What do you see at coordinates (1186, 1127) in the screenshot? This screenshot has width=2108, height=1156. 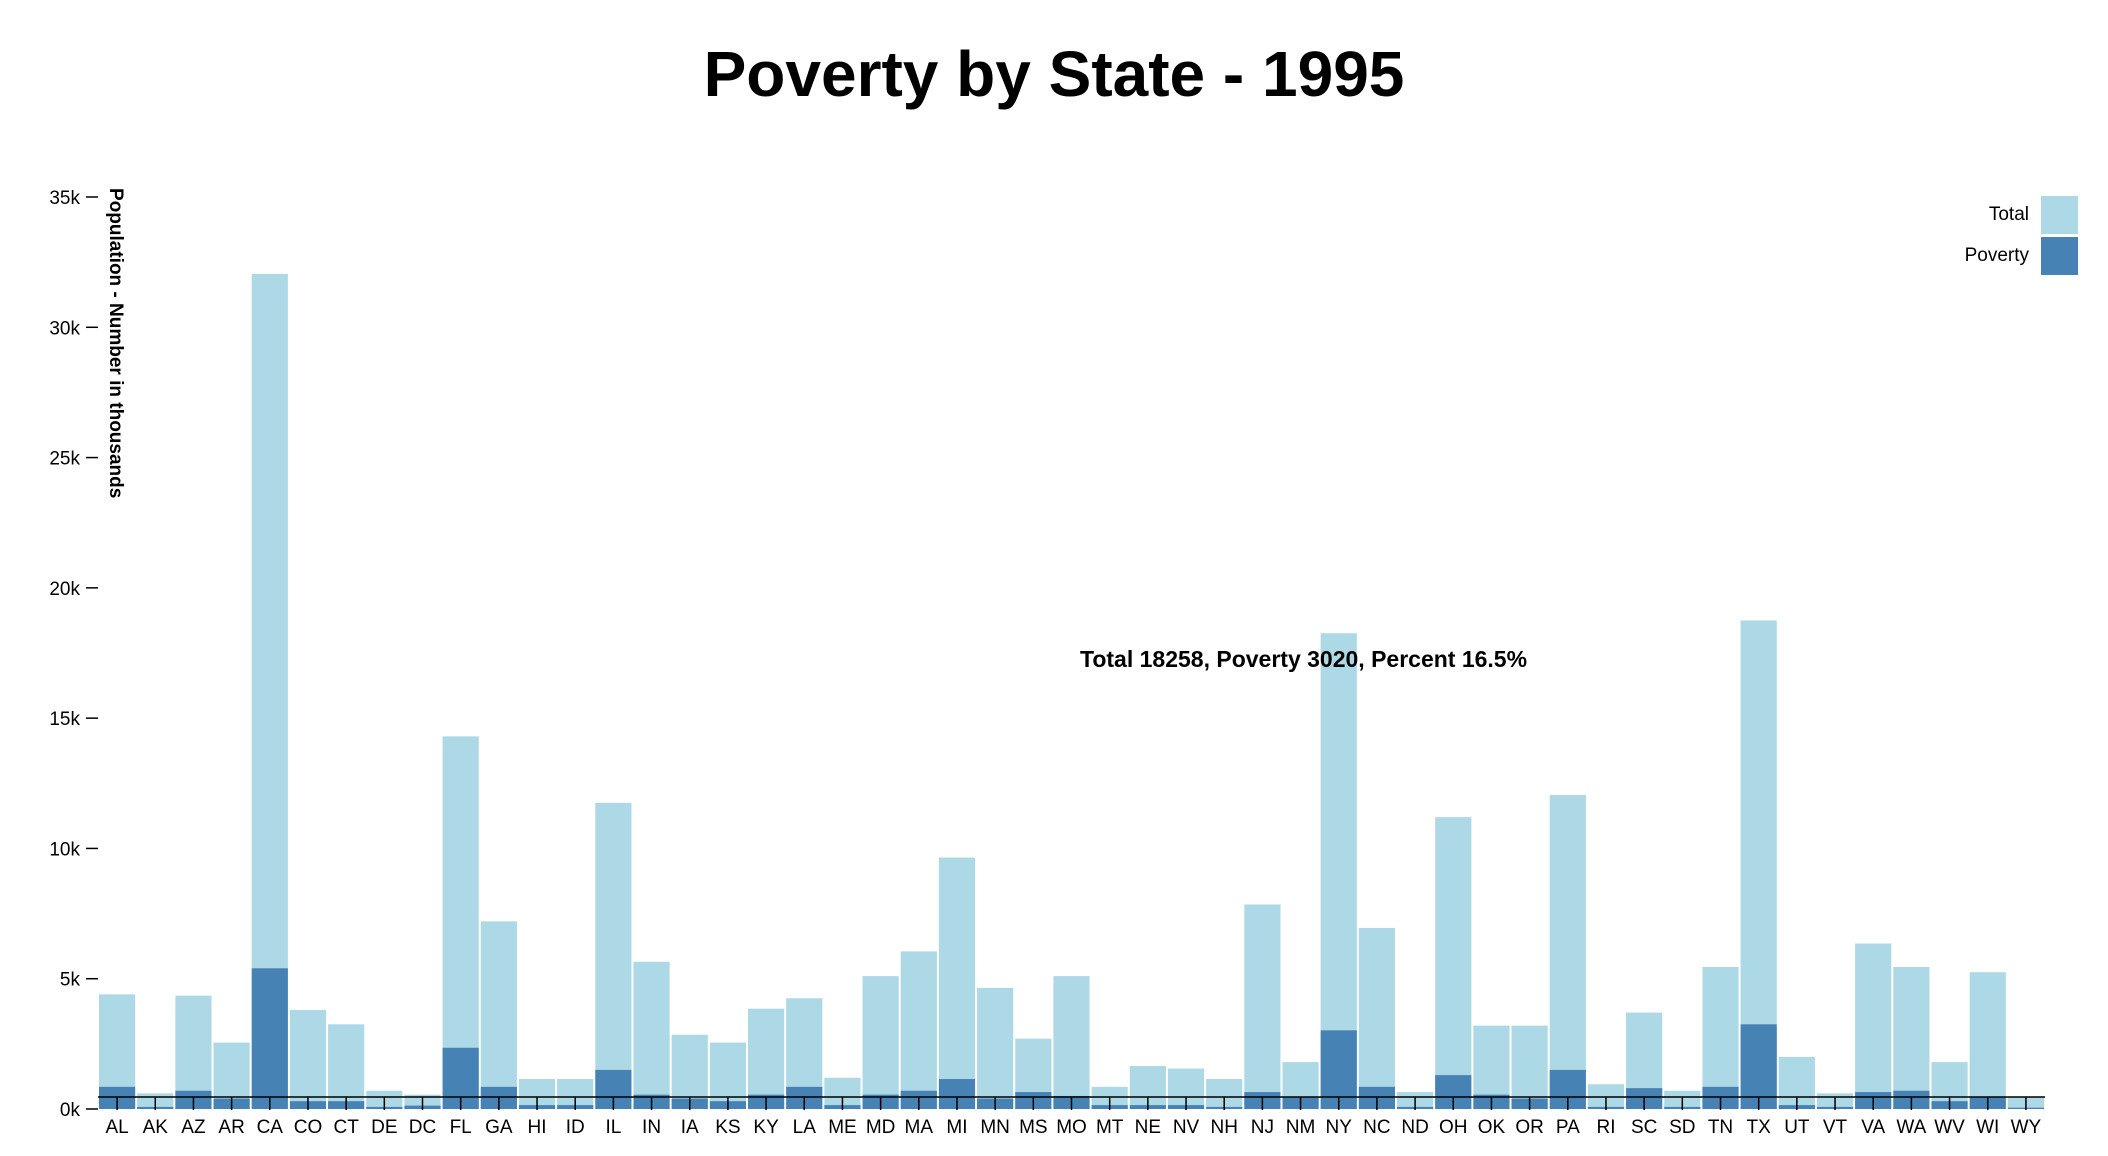 I see `x-tick-label-nv: NV` at bounding box center [1186, 1127].